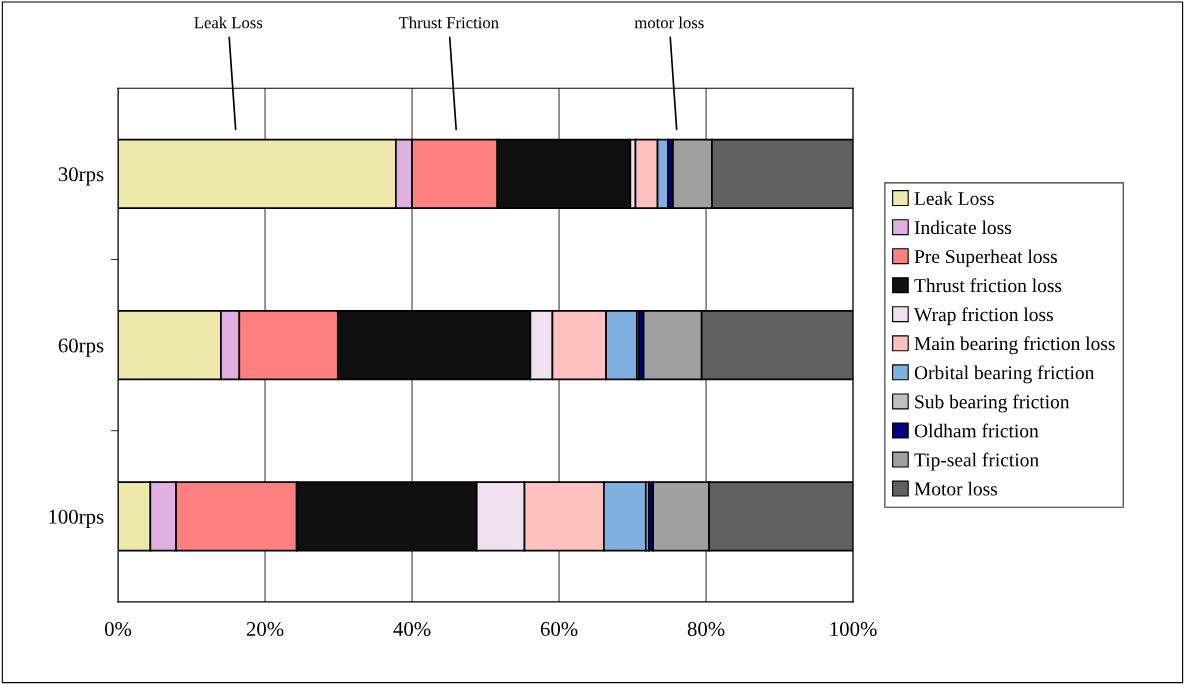 This screenshot has height=684, width=1185. Describe the element at coordinates (559, 629) in the screenshot. I see `x-tick-label: 60%` at that location.